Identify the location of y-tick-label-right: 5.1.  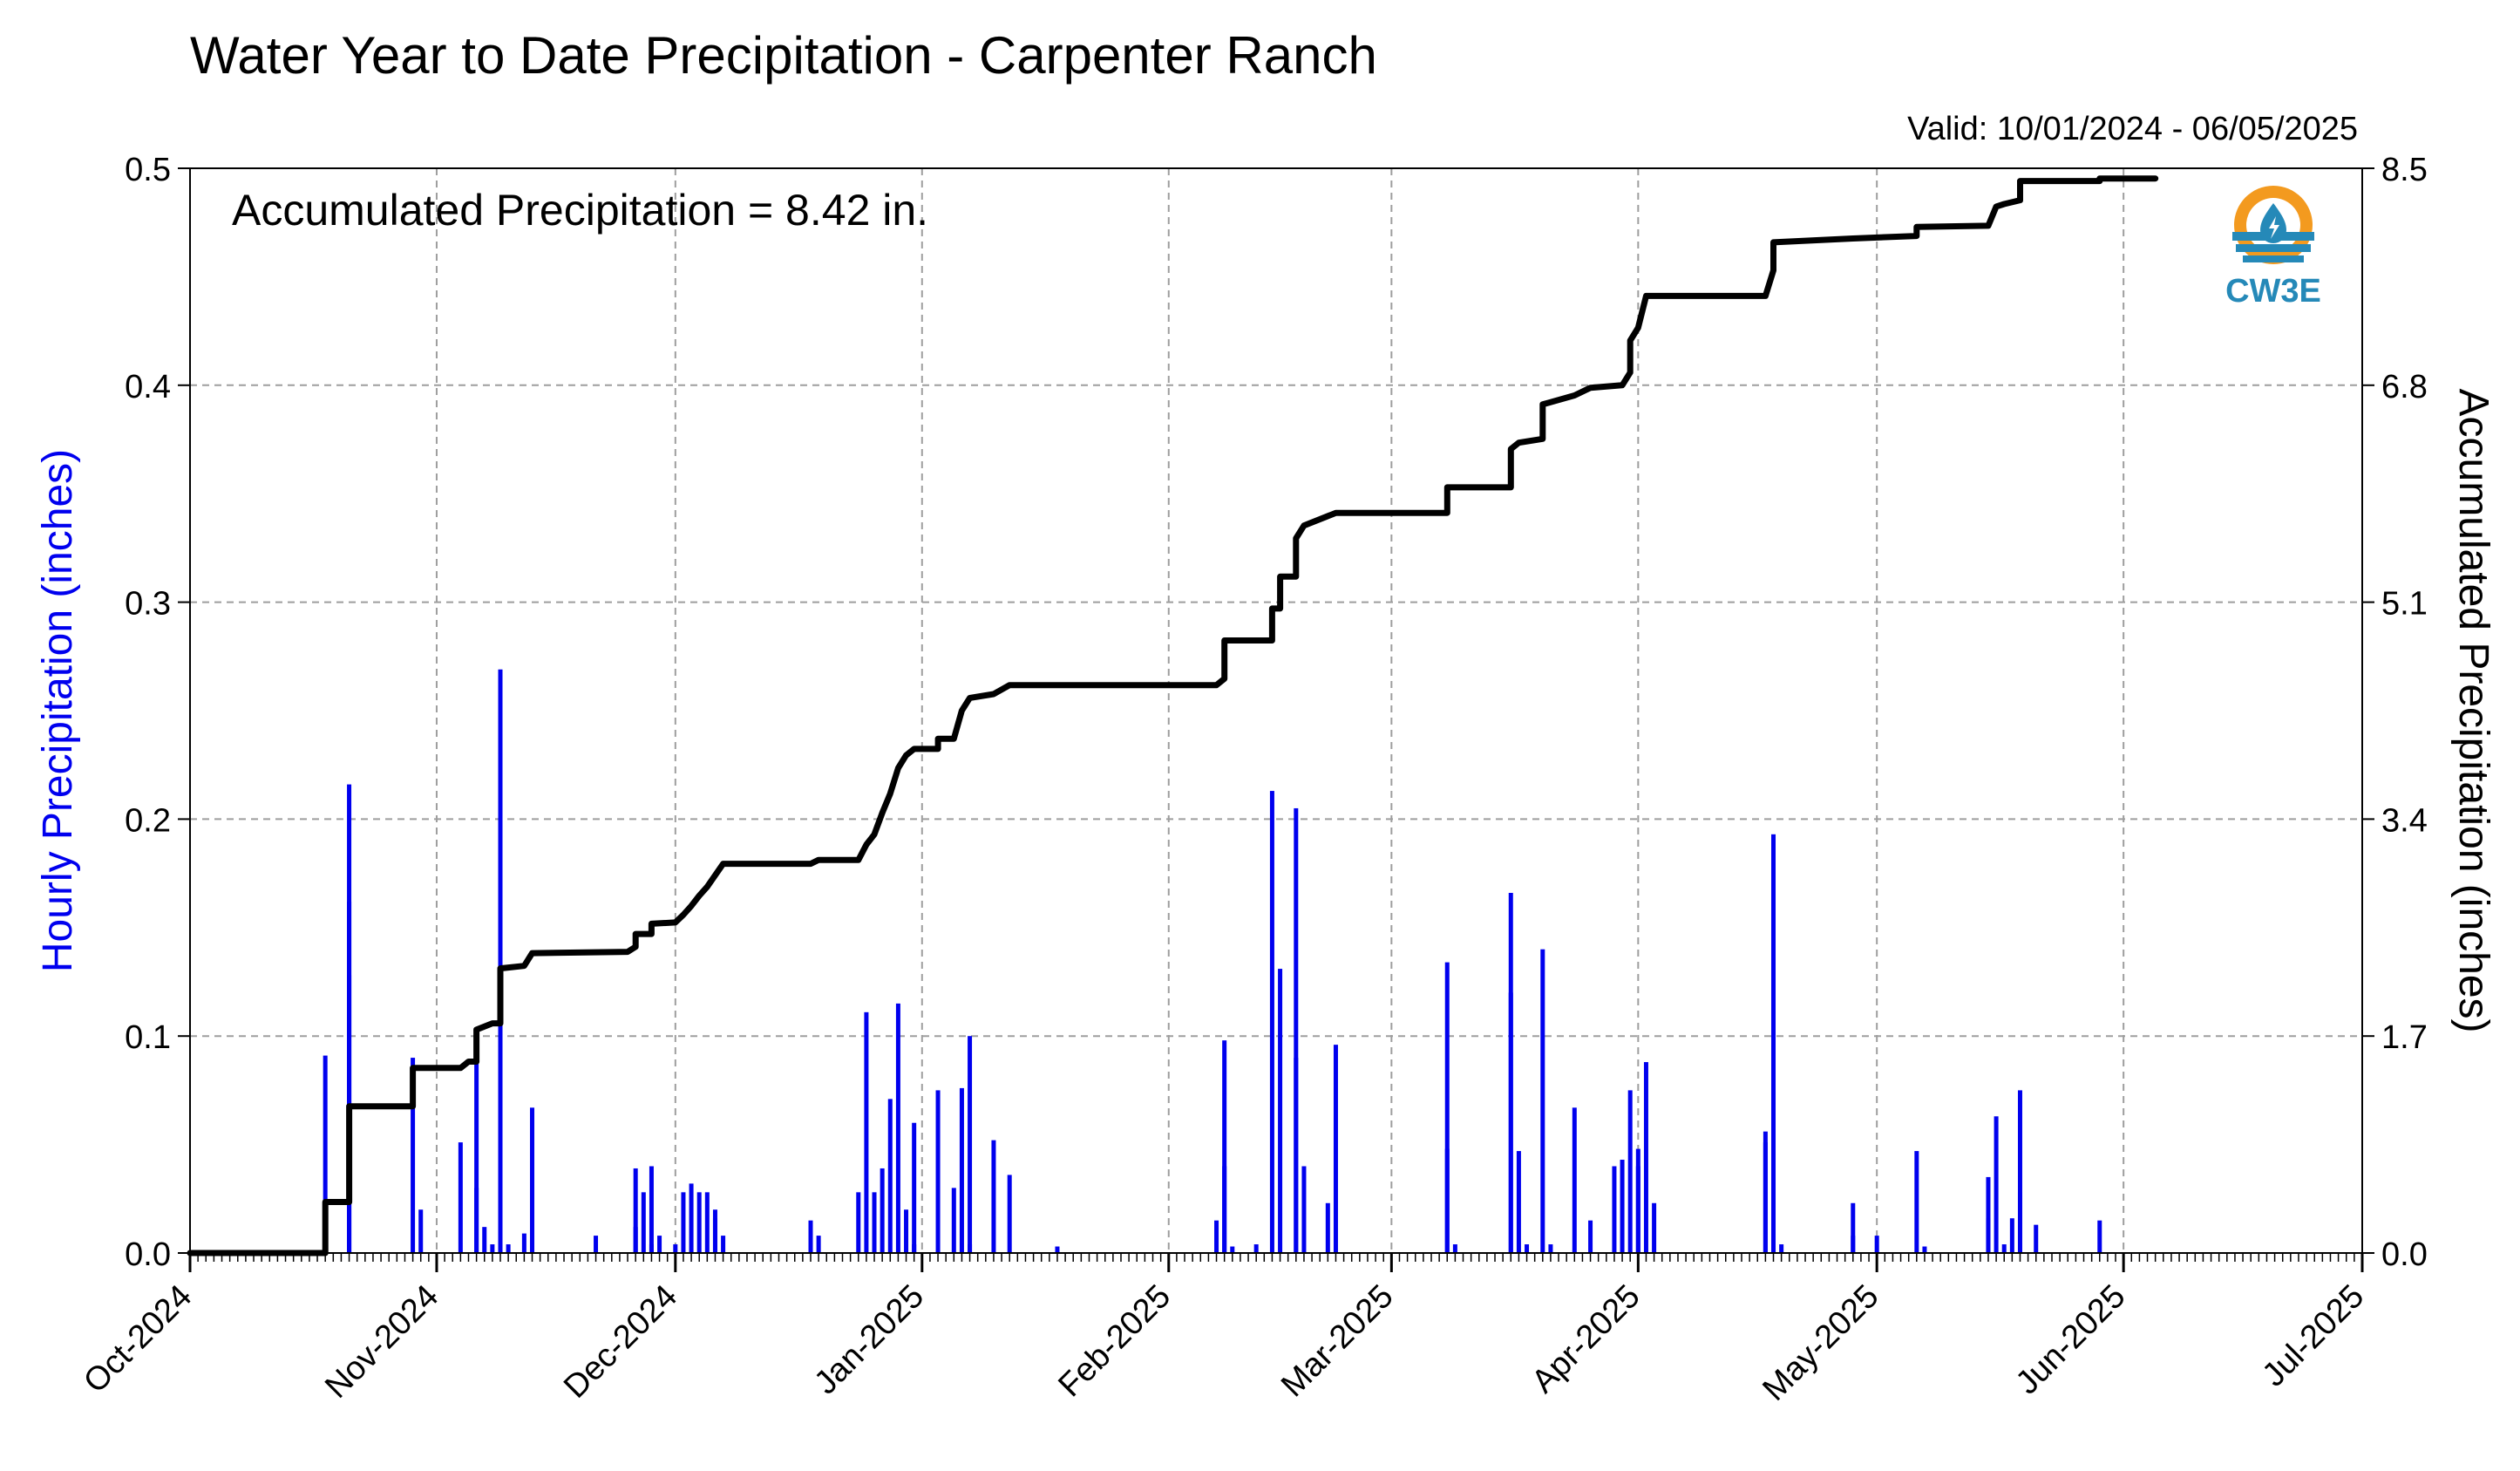
(2404, 604).